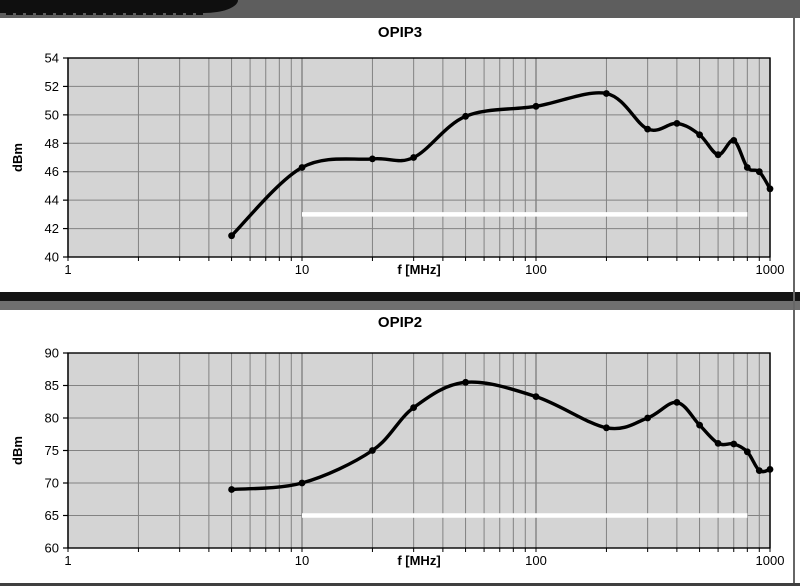 The width and height of the screenshot is (800, 586). I want to click on separator-black-band, so click(400, 296).